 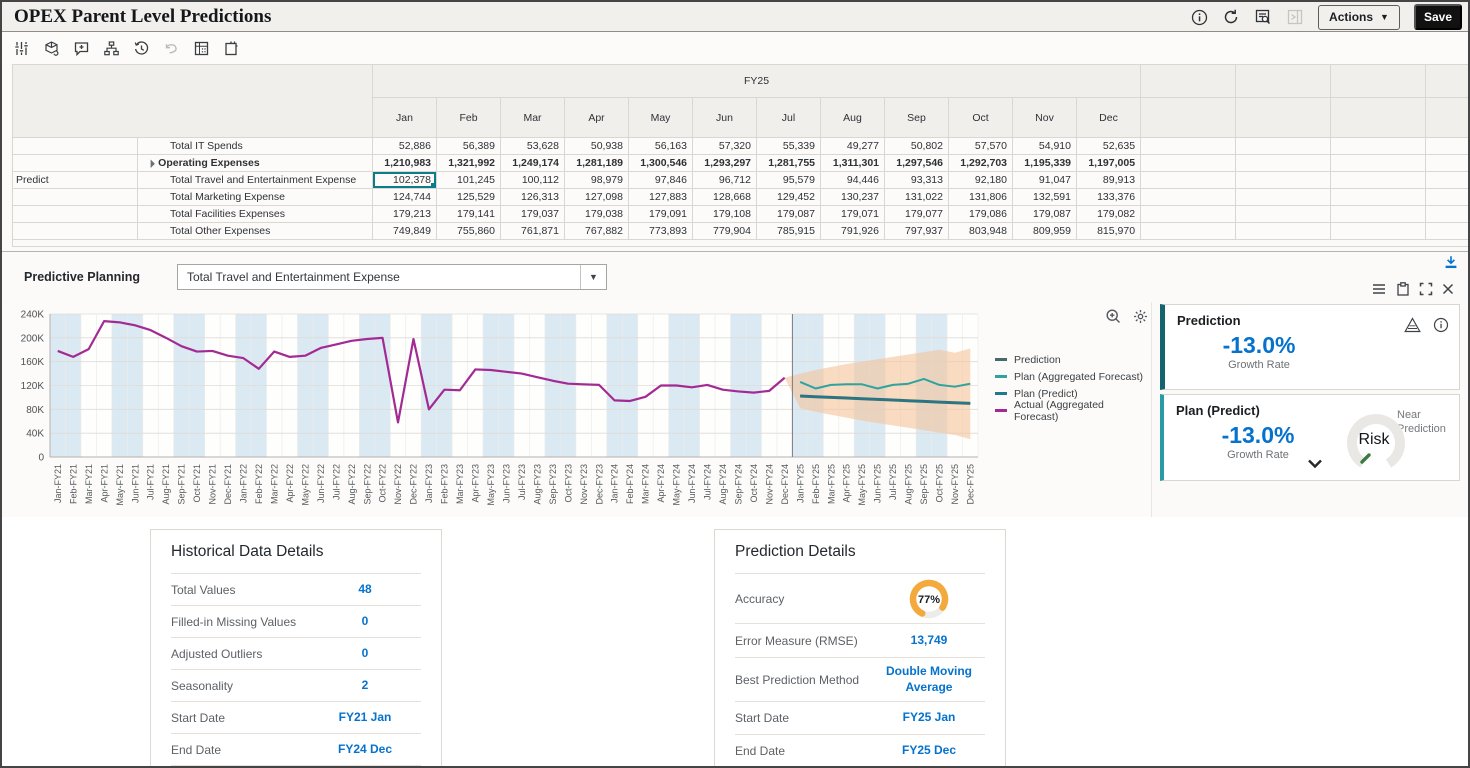 I want to click on data-cell: 132,591, so click(x=1044, y=197).